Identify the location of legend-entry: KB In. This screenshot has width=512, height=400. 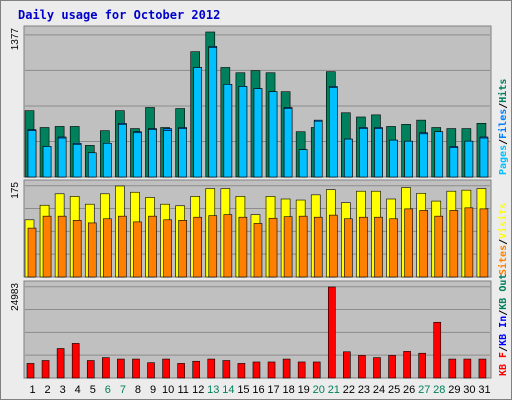
(503, 331).